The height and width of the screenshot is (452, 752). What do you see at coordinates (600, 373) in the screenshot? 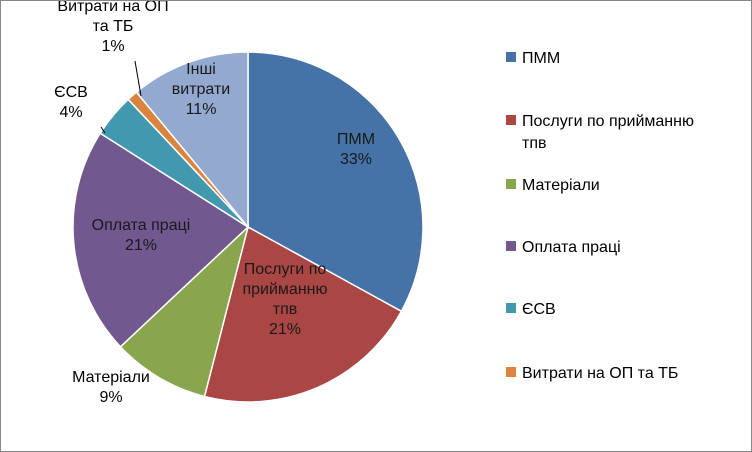
I see `legend-label-витрати-на-оп-та-тб: Витрати на ОП та ТБ` at bounding box center [600, 373].